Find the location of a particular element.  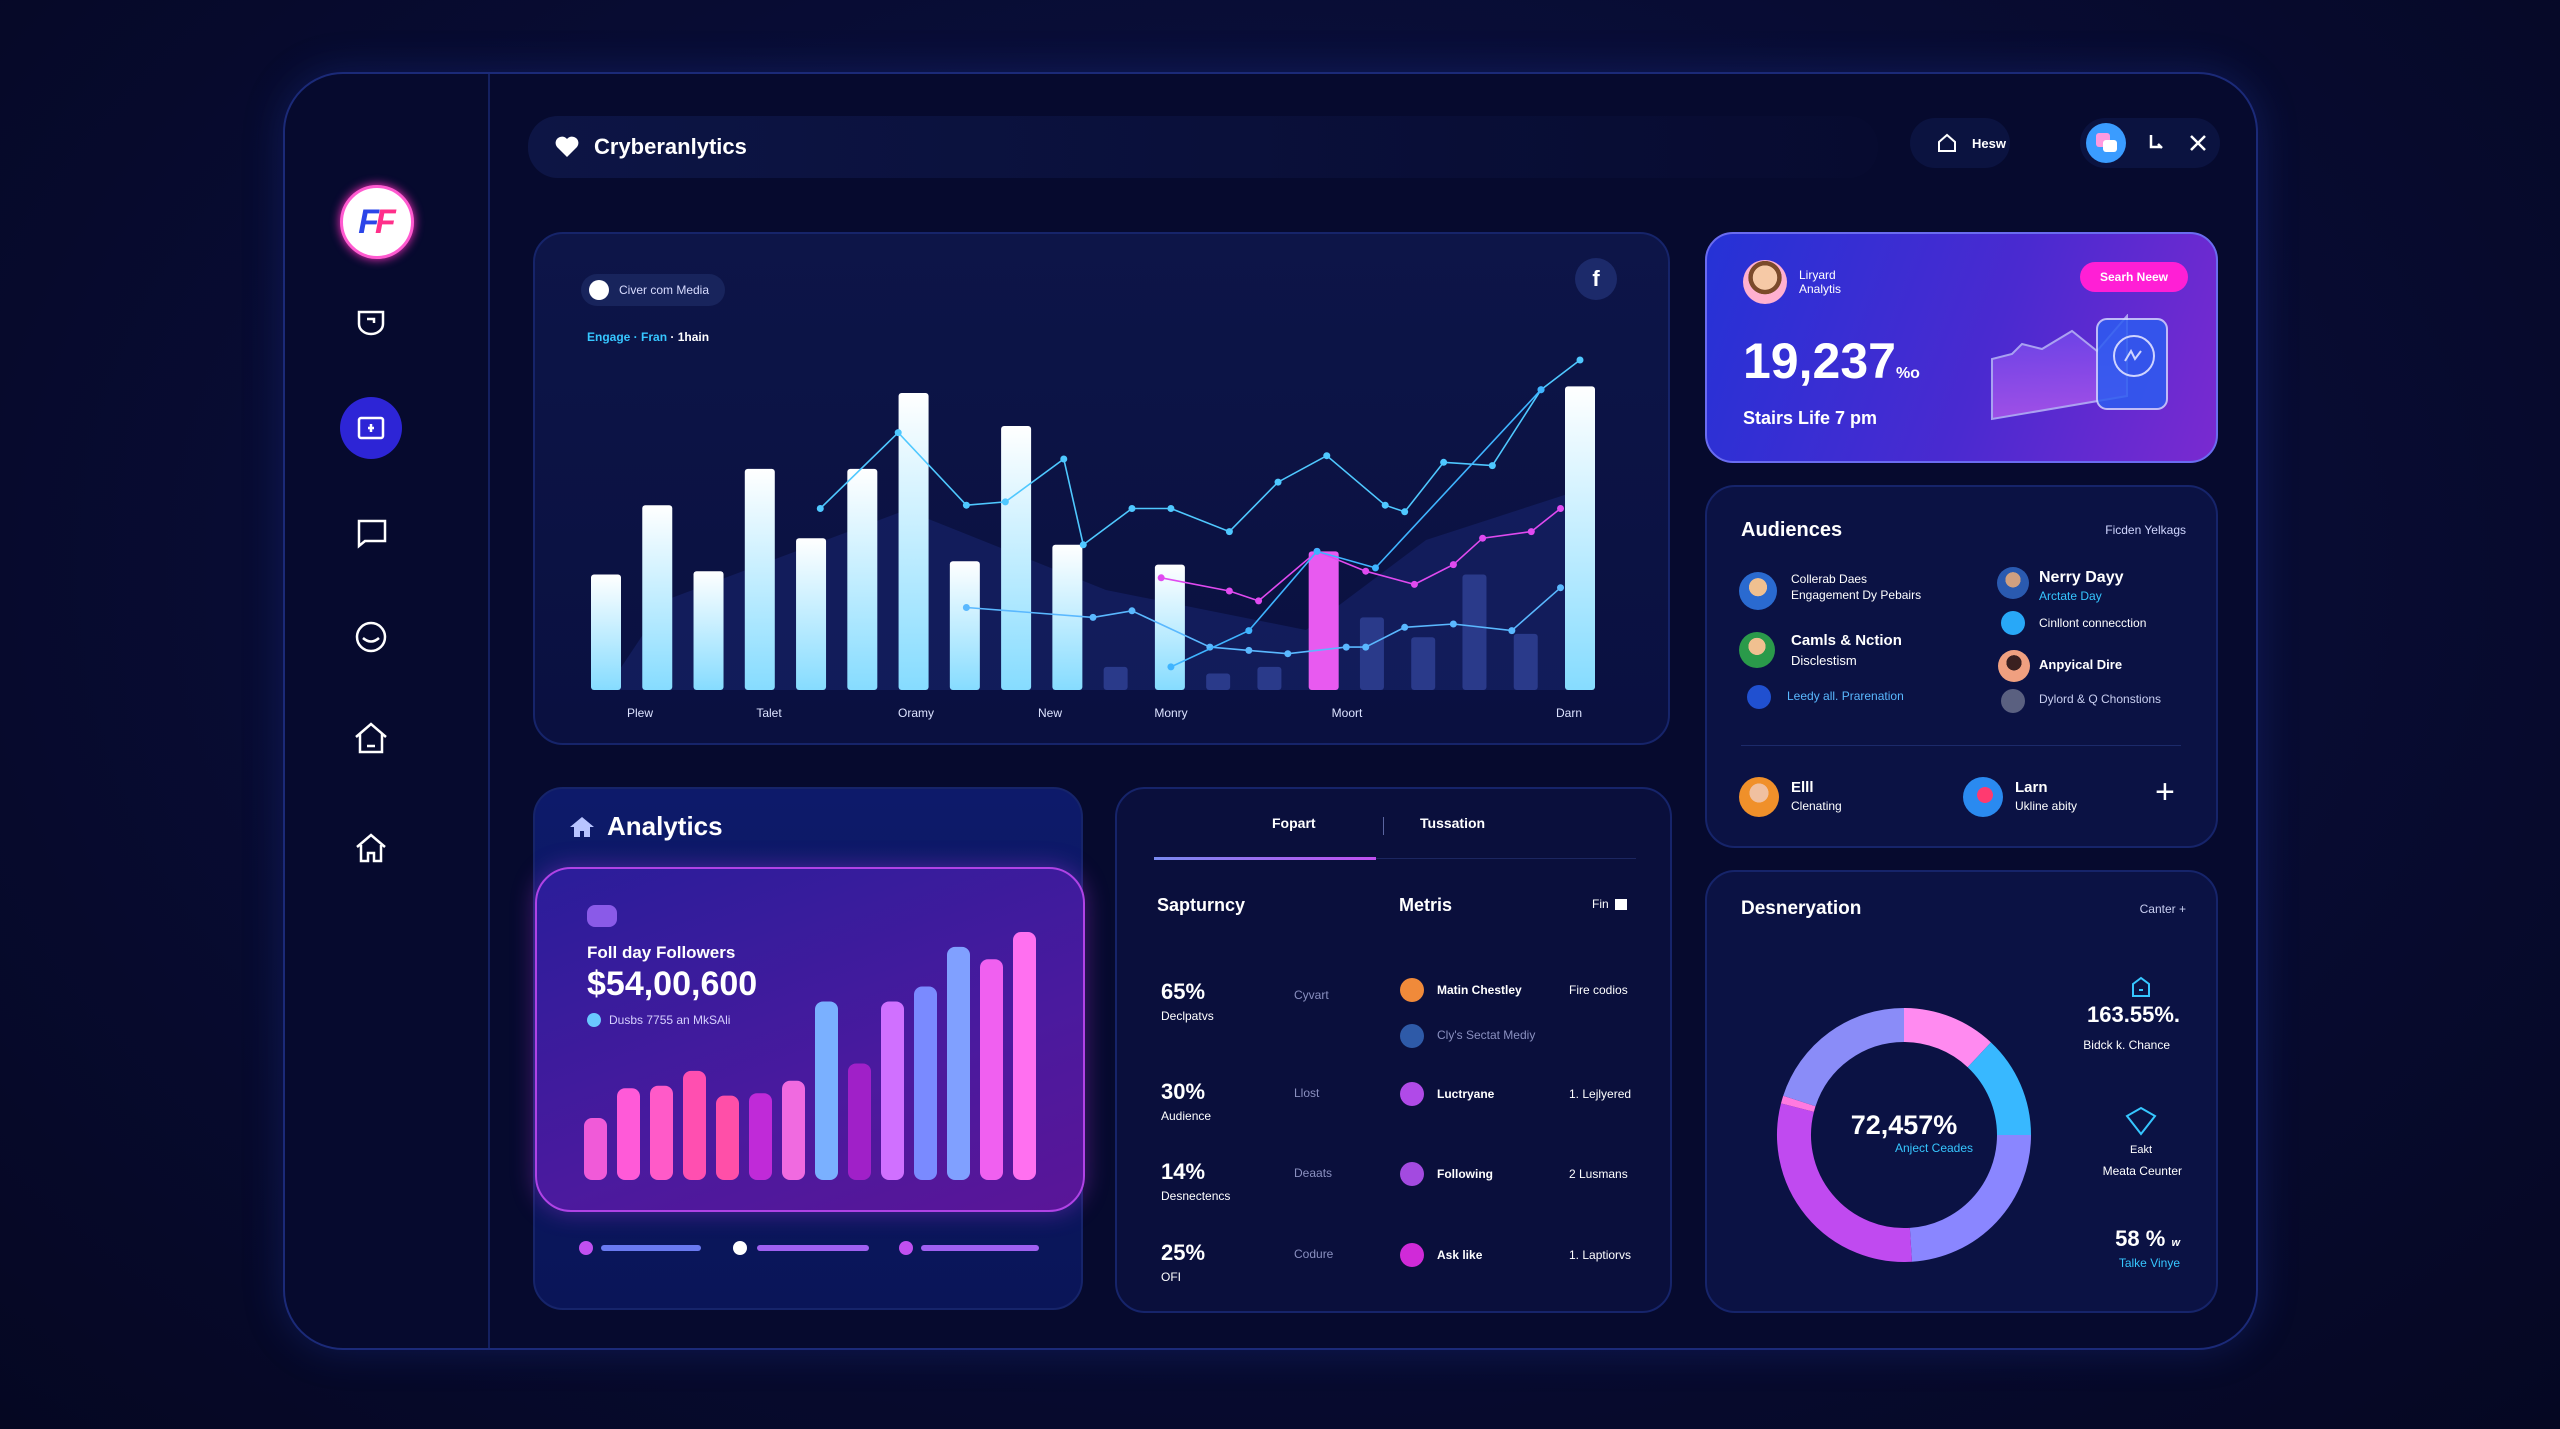

home-outline-icon is located at coordinates (371, 848).